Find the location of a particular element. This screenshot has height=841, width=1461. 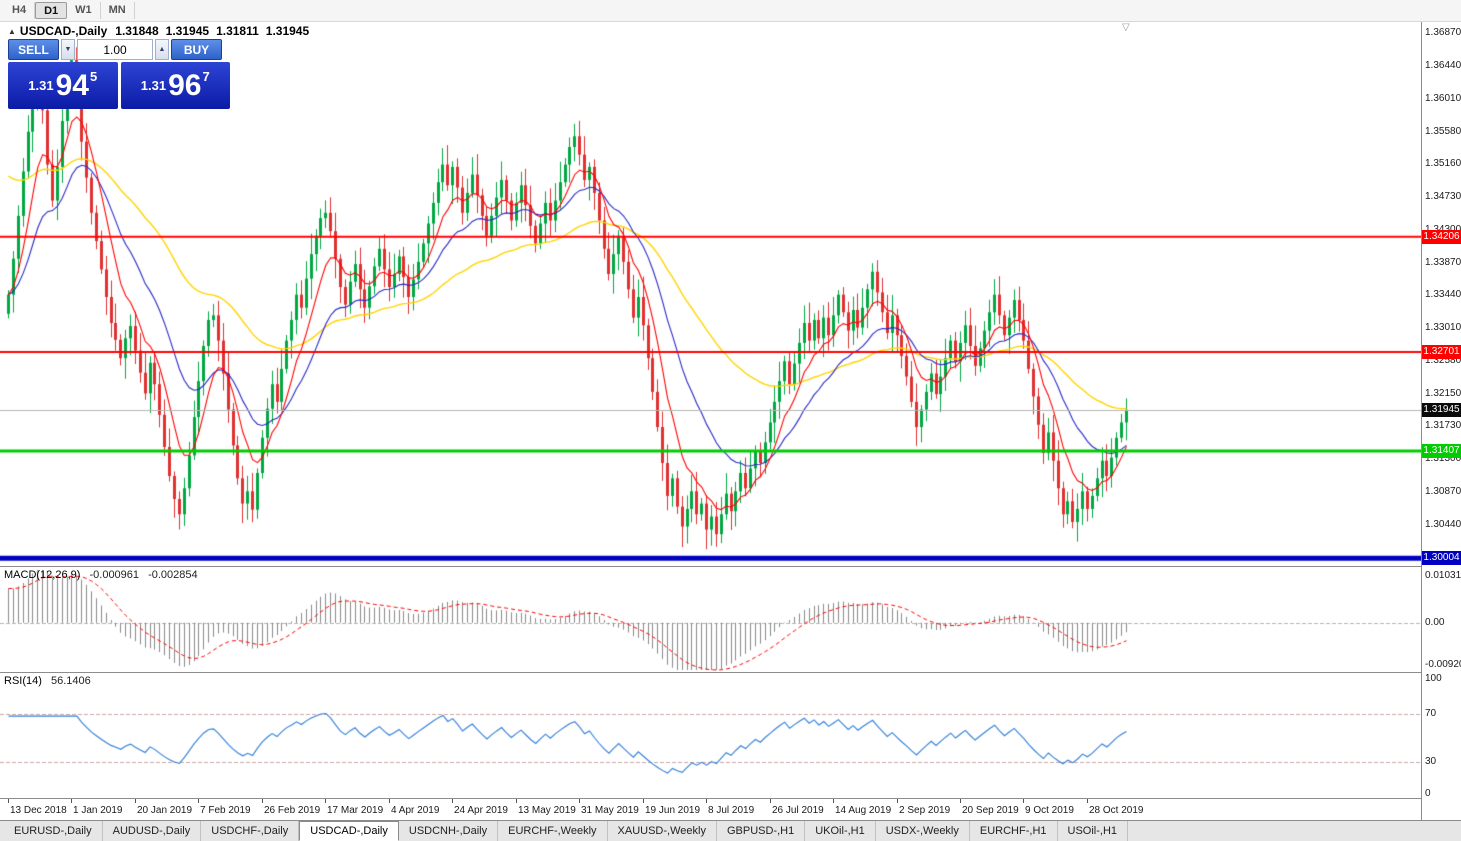

price-axis-label: 1.36010 is located at coordinates (1443, 98).